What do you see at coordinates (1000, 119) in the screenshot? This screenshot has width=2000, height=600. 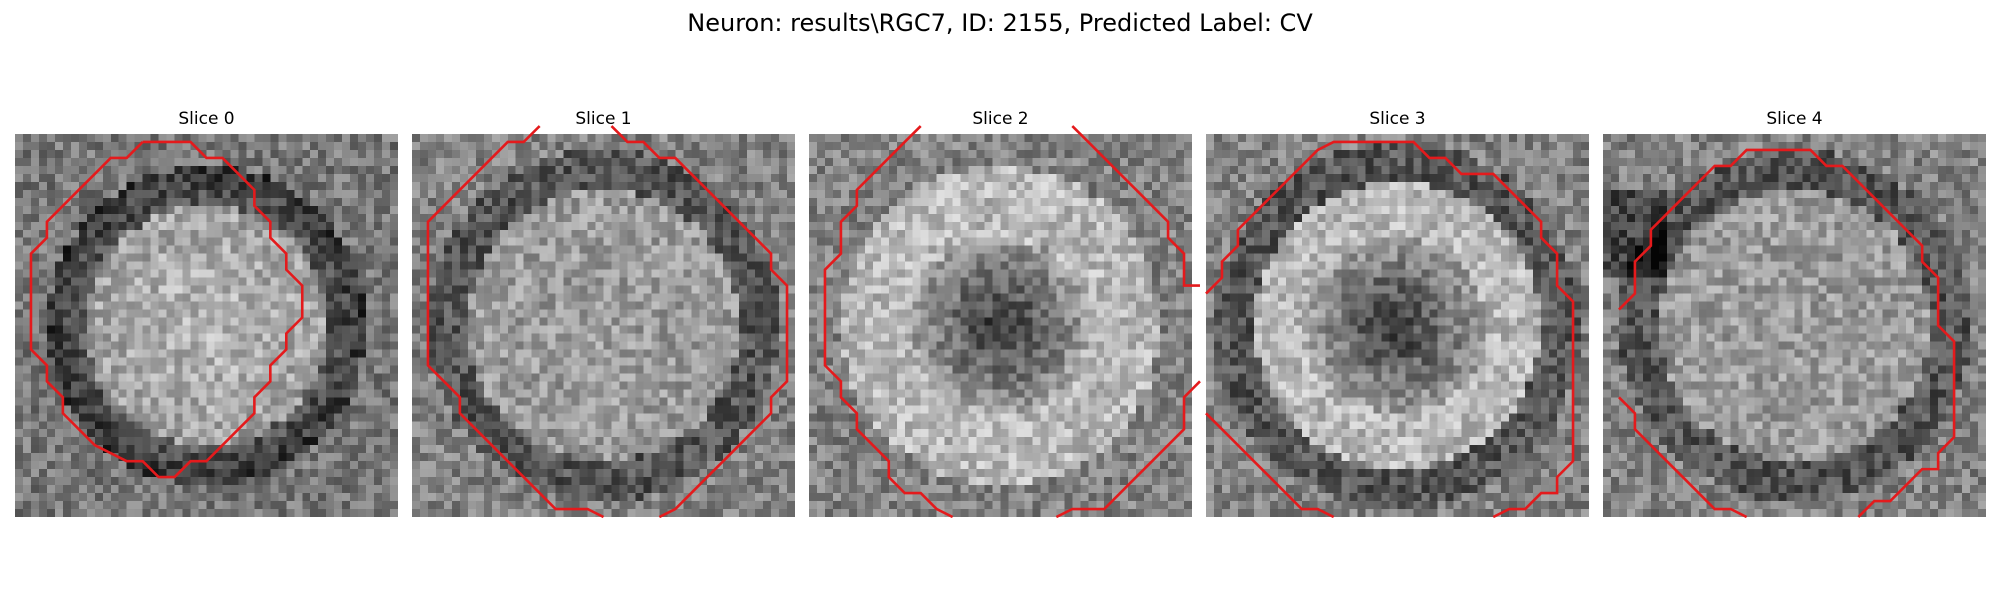 I see `slice-title: Slice 2` at bounding box center [1000, 119].